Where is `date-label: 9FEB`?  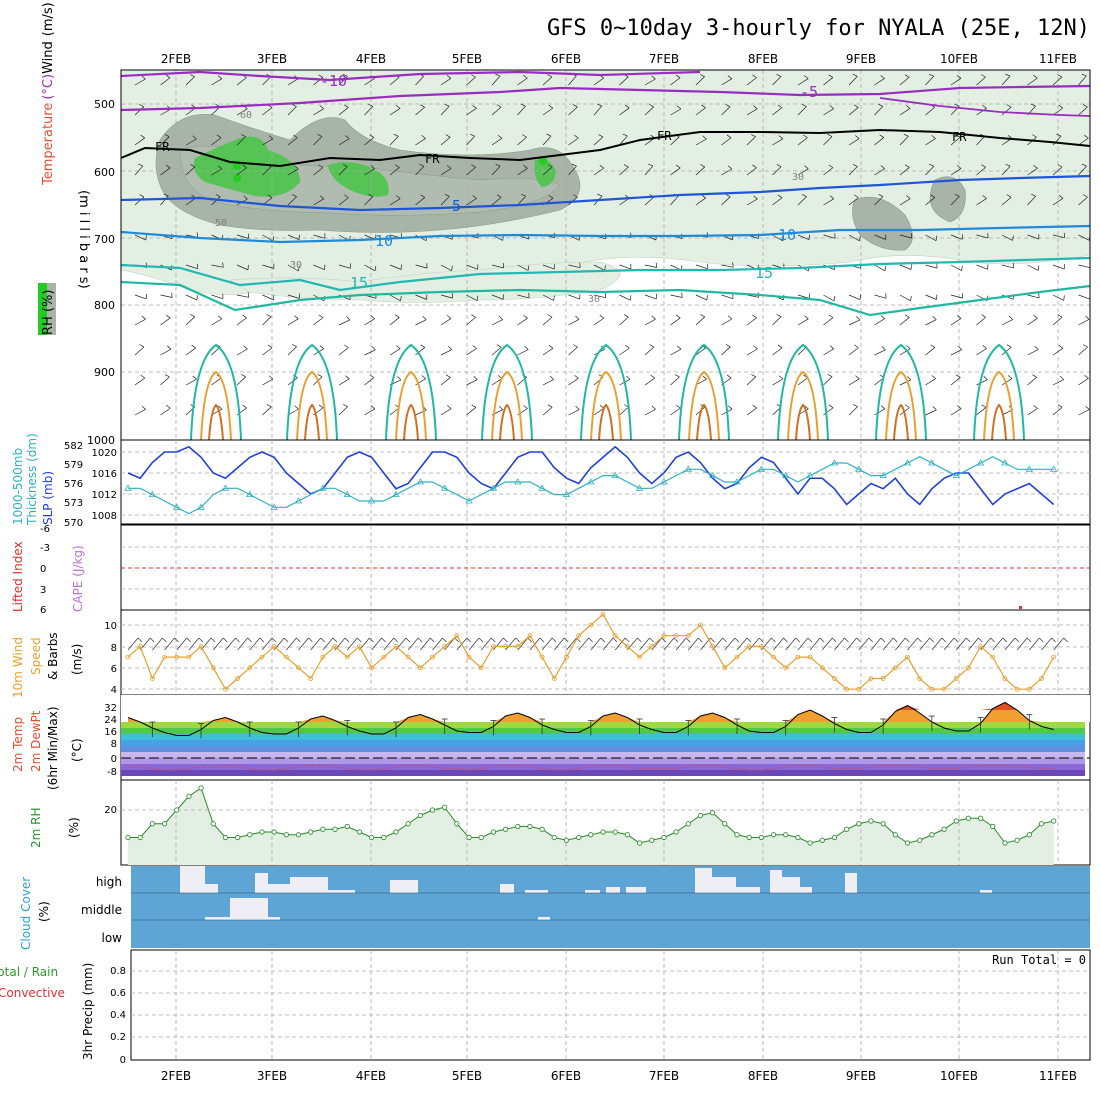
date-label: 9FEB is located at coordinates (861, 1076).